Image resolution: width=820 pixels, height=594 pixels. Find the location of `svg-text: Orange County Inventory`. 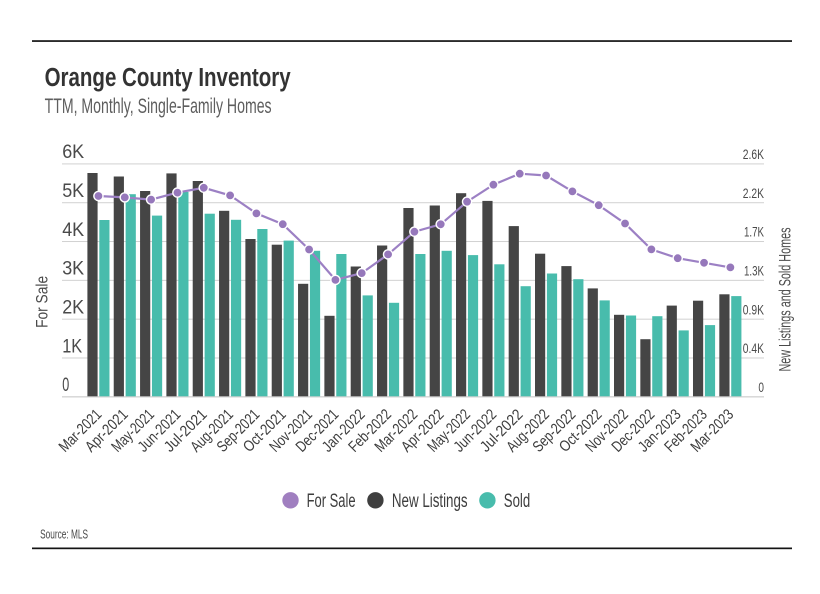

svg-text: Orange County Inventory is located at coordinates (168, 77).